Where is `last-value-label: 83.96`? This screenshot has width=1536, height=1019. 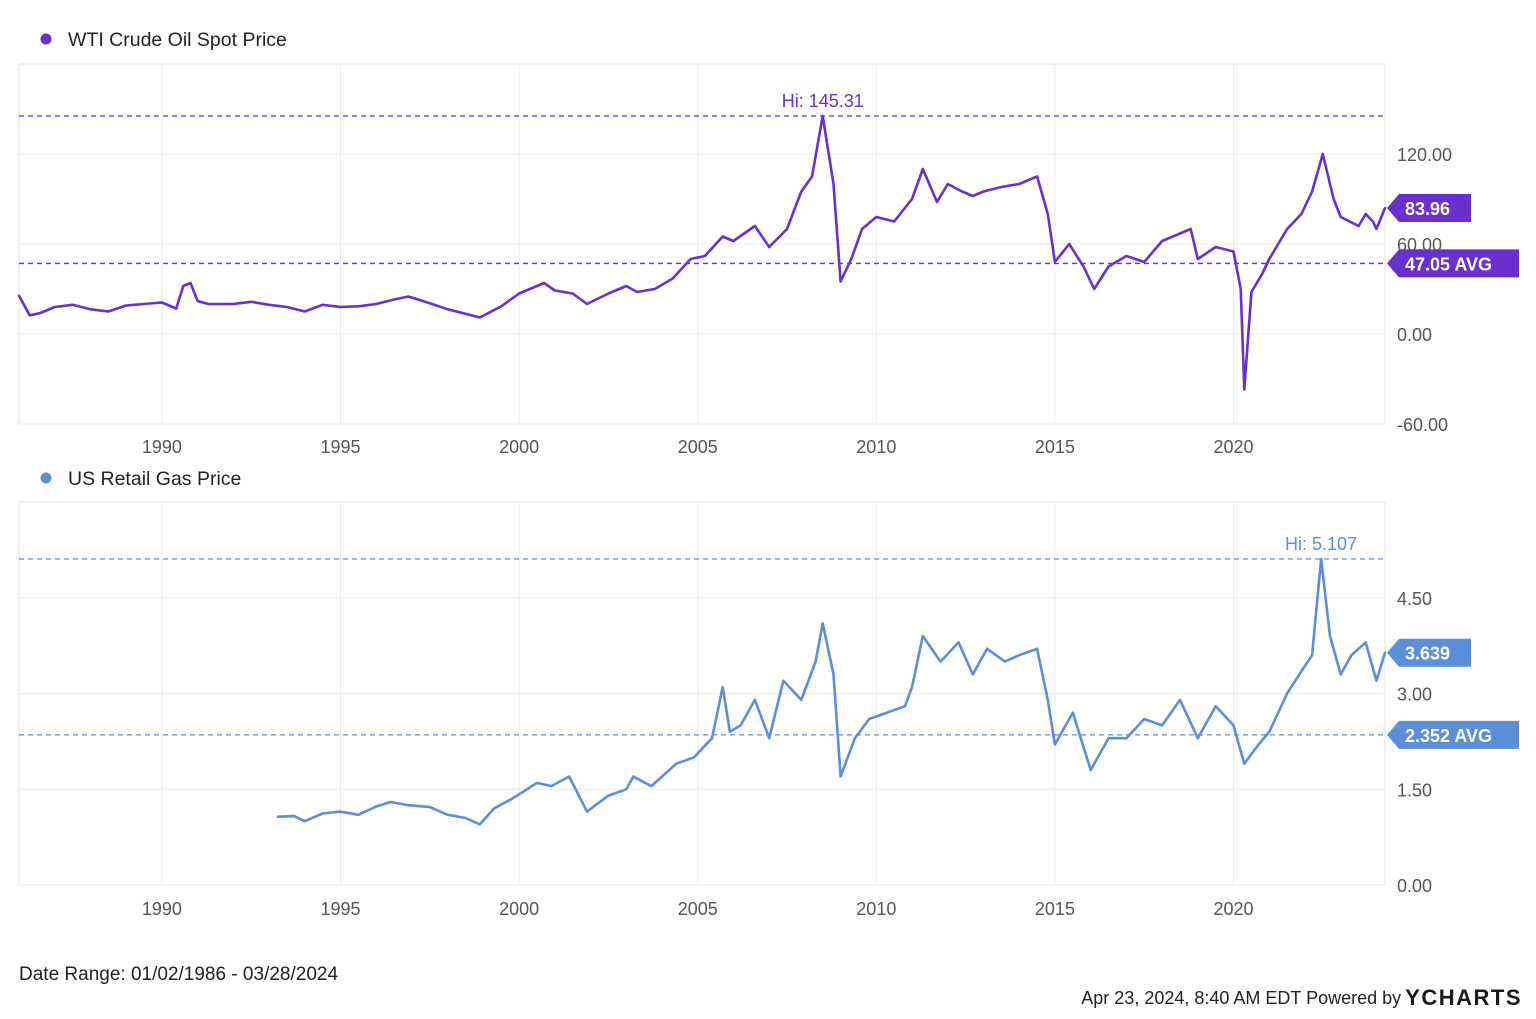
last-value-label: 83.96 is located at coordinates (1427, 209).